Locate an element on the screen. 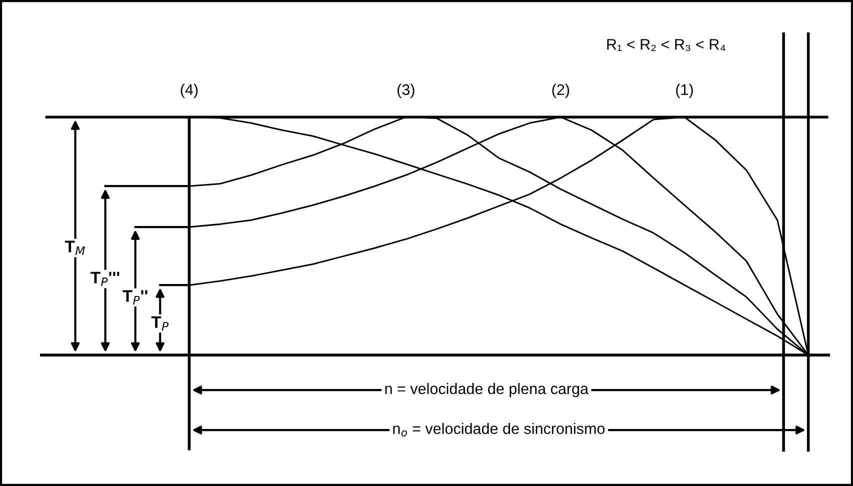 Image resolution: width=853 pixels, height=486 pixels. text: R₁ < R₂ < R₃ < R₄ is located at coordinates (666, 45).